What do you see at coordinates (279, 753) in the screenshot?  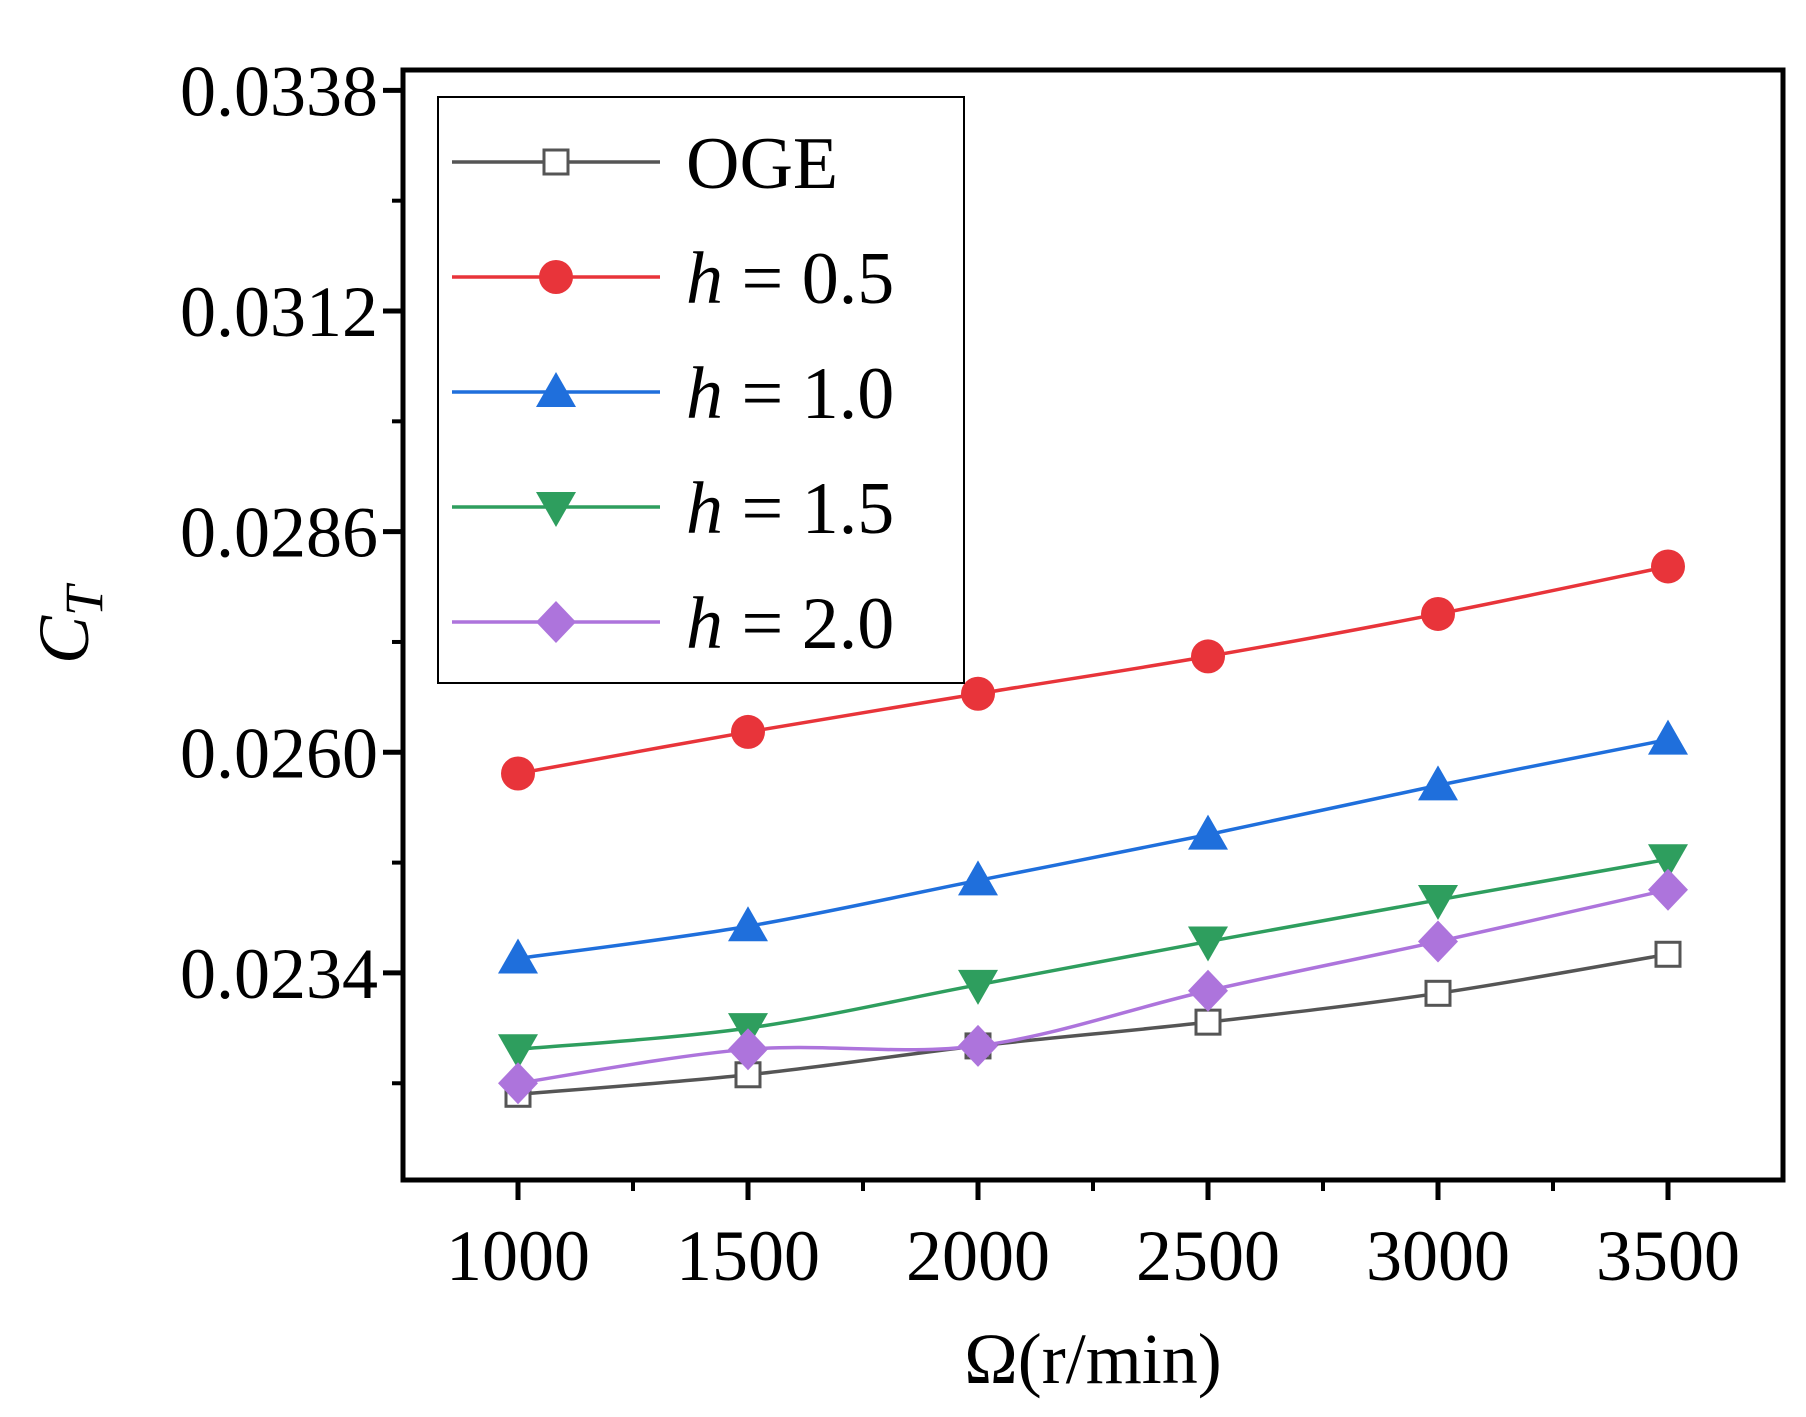 I see `y-tick-label: 0.0260` at bounding box center [279, 753].